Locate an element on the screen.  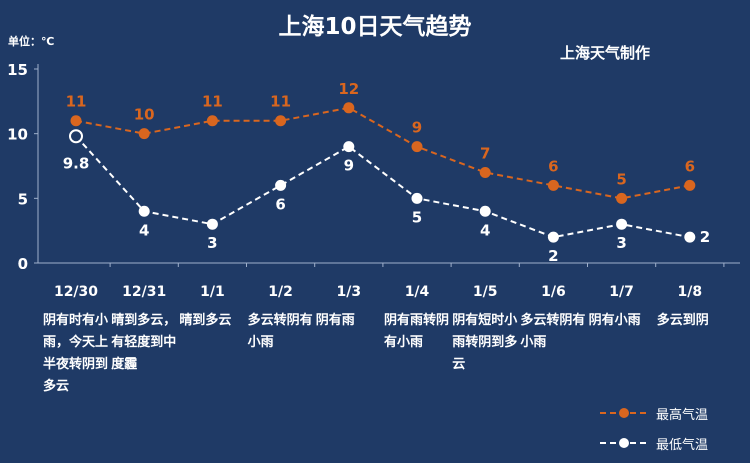
weather-description: 阴有时有小雨，今天上半夜转阴到多云 is located at coordinates (76, 353).